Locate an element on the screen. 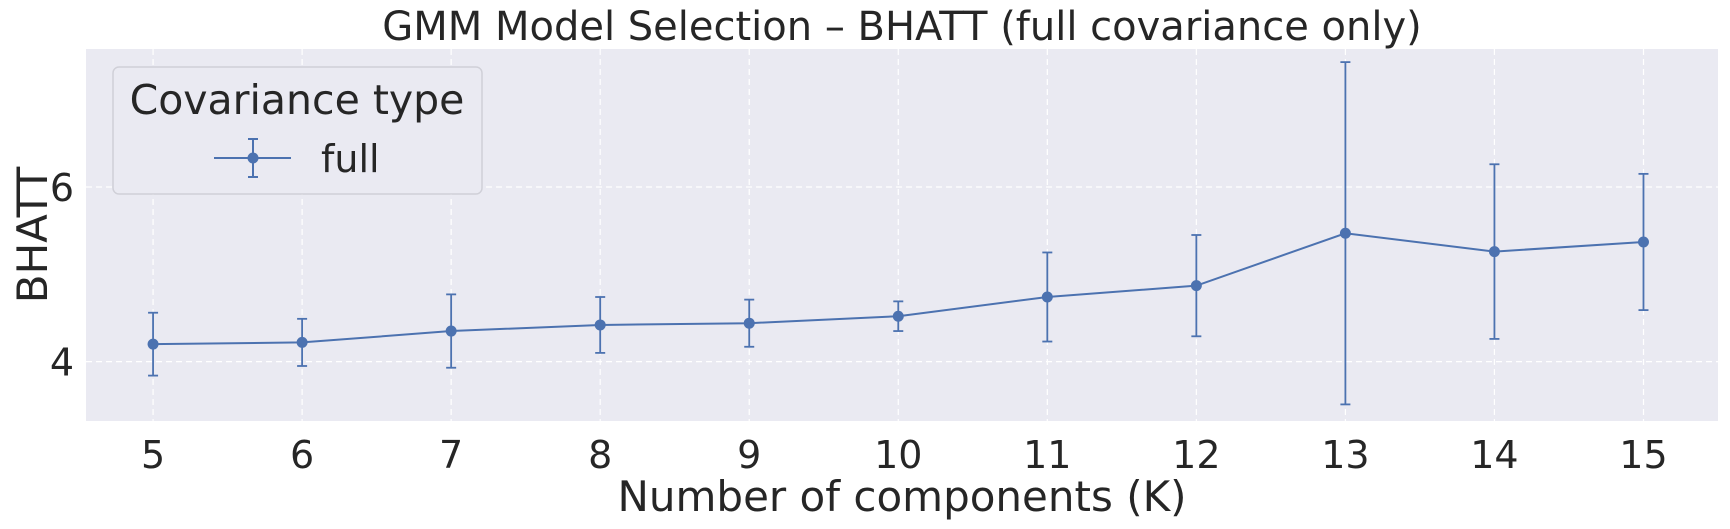 The image size is (1730, 529). x-tick-label: 11 is located at coordinates (1047, 455).